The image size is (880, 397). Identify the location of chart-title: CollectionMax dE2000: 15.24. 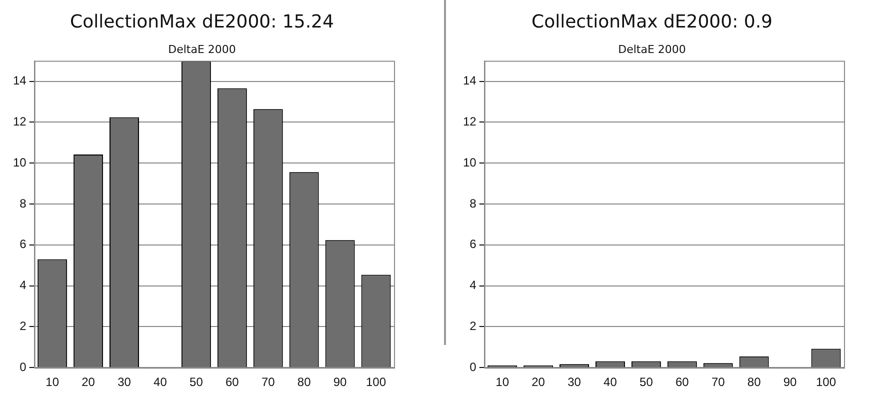
(202, 21).